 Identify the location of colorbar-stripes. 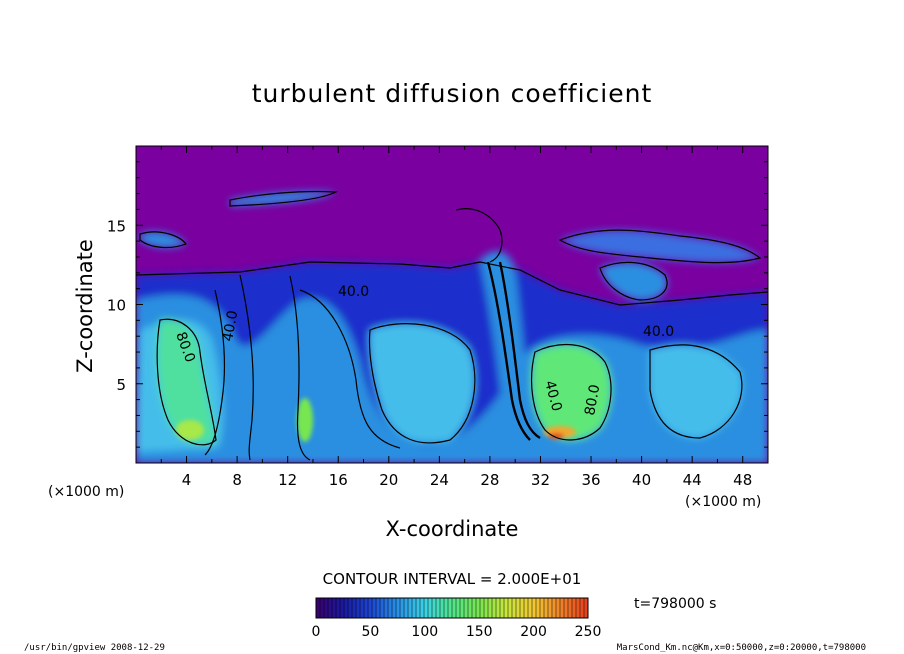
(452, 608).